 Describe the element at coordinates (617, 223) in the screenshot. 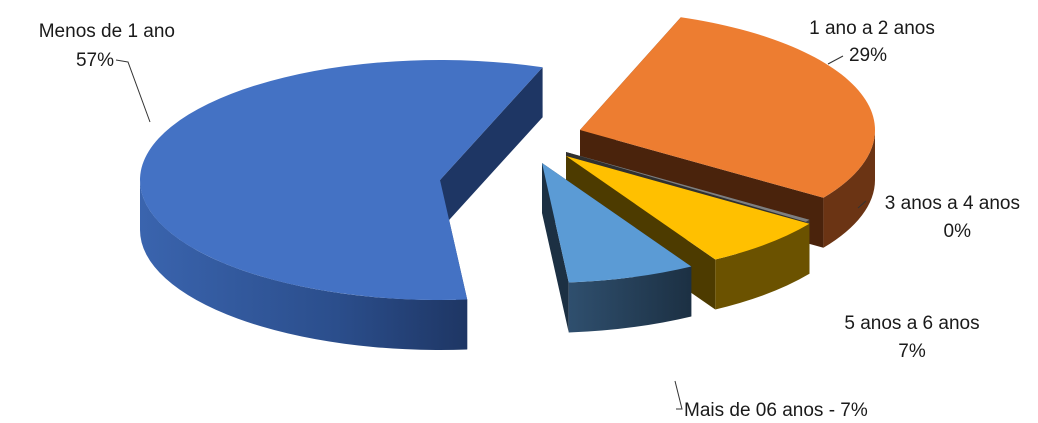

I see `slice-top-mais-de-06-anos` at that location.